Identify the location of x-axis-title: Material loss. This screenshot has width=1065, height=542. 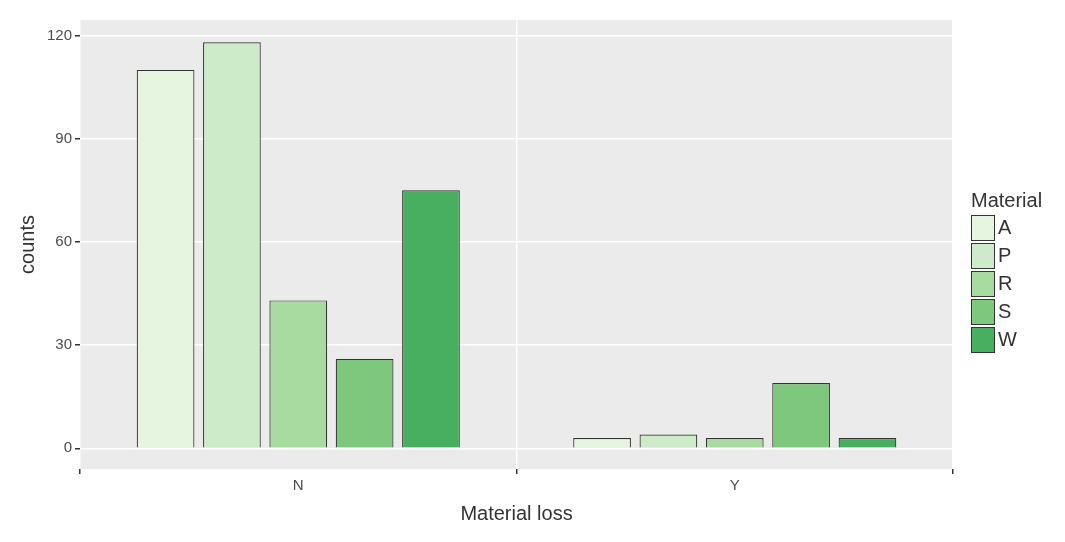
(516, 512).